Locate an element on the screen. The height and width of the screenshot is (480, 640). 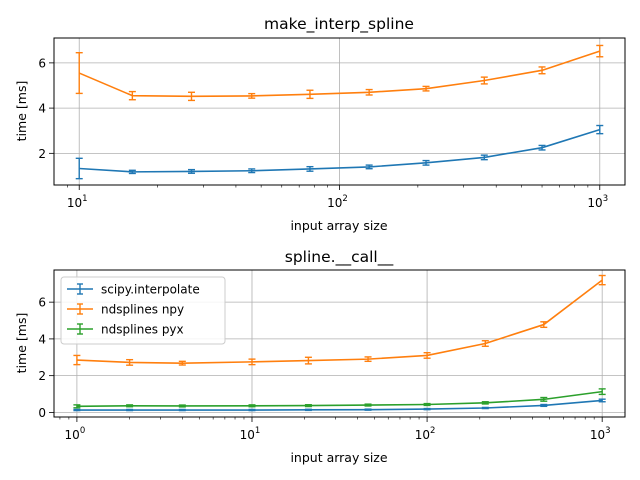
x-tick-label: 10⁰ is located at coordinates (75, 434).